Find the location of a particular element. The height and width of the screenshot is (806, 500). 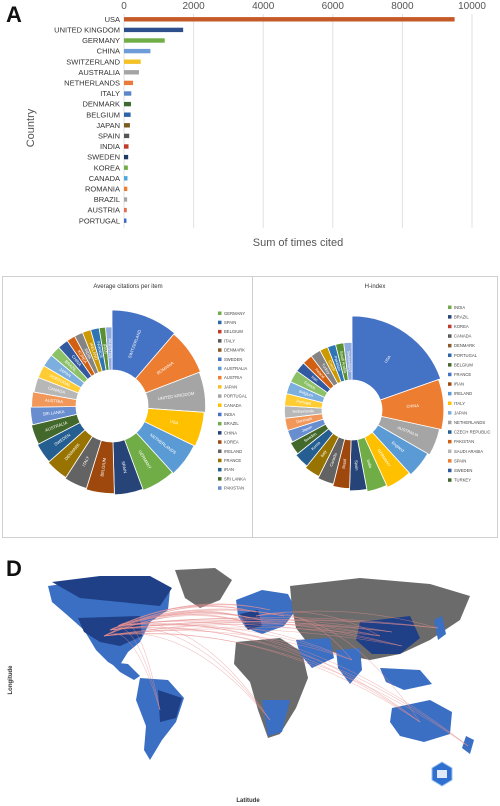

slice-label: BELGIUM is located at coordinates (103, 467).